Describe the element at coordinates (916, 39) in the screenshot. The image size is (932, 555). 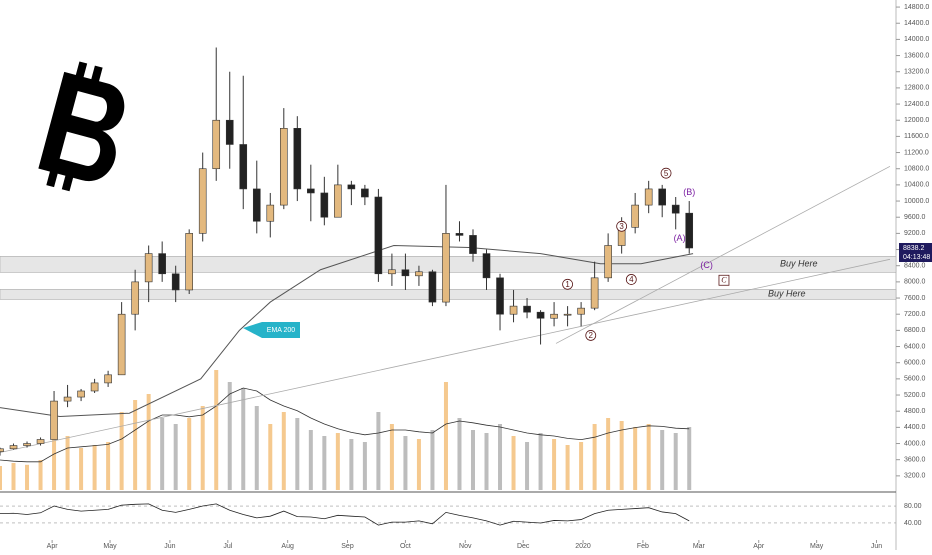
I see `y-tick-label: 14000.0` at that location.